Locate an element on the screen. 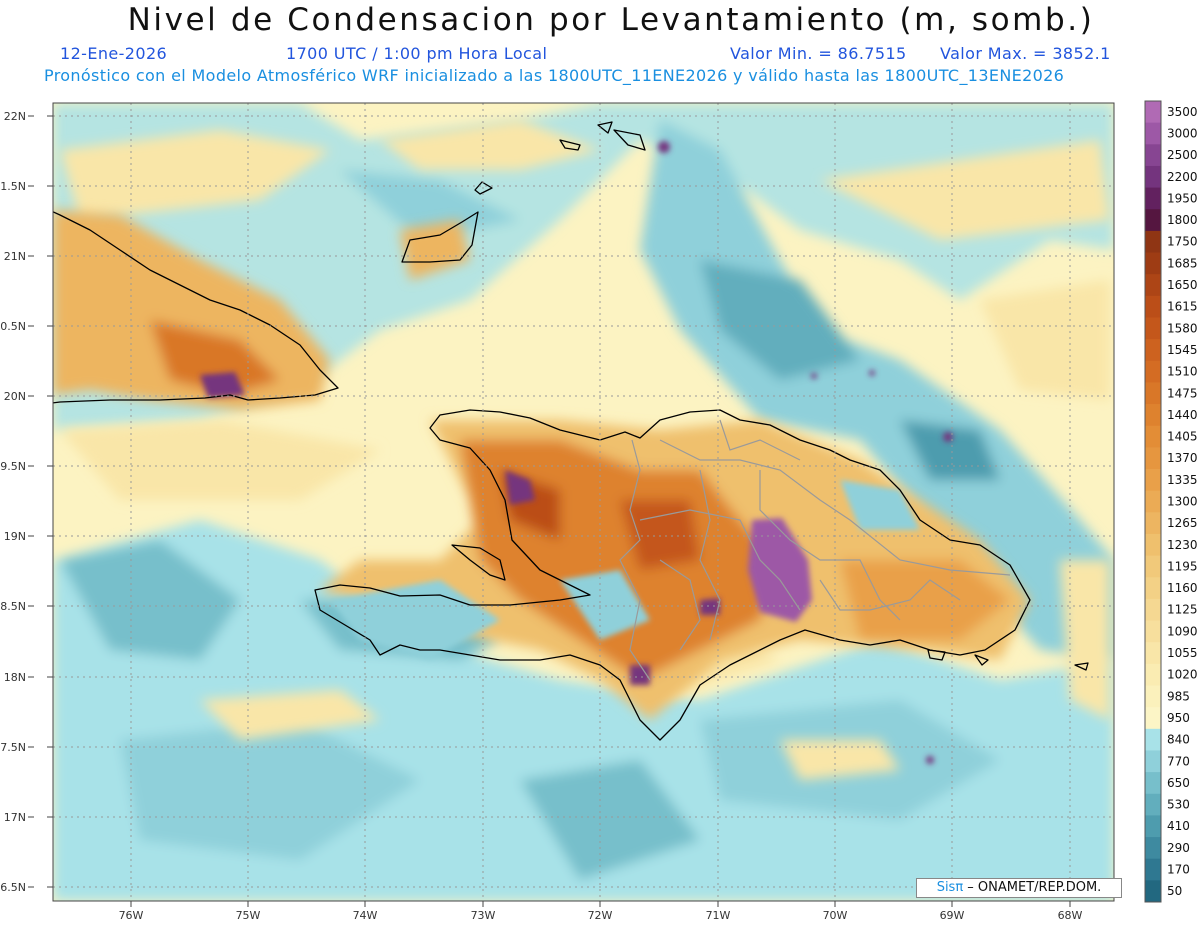  colorbar-label: 3000 is located at coordinates (1182, 133).